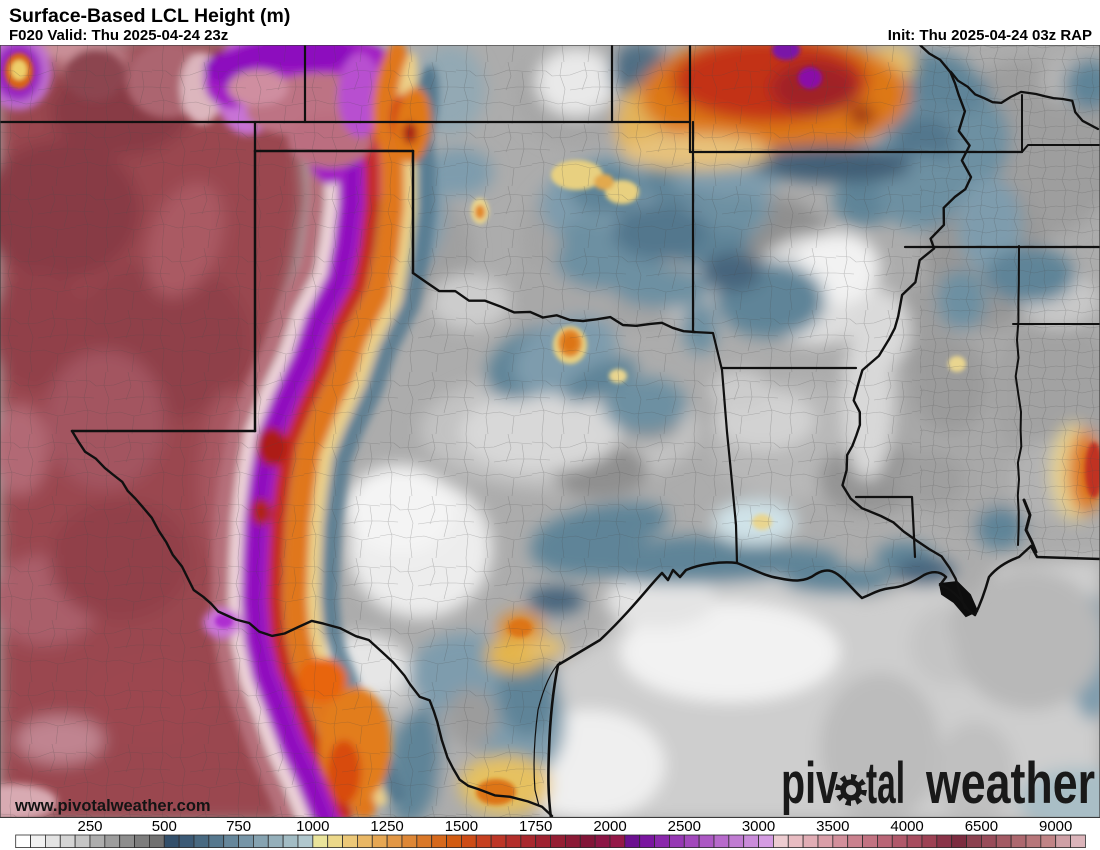 This screenshot has width=1100, height=850. Describe the element at coordinates (89, 826) in the screenshot. I see `svg-text: 250` at that location.